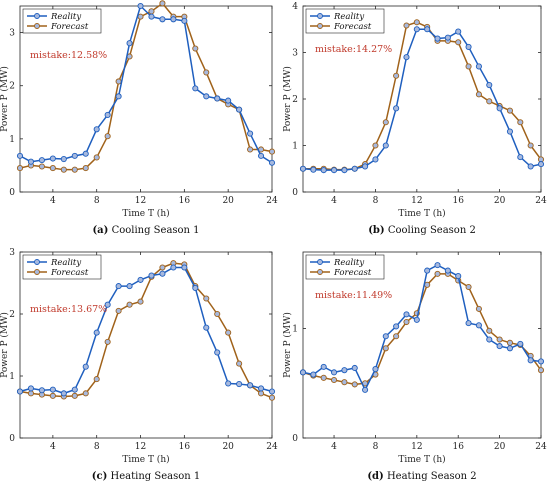 This screenshot has height=484, width=550. What do you see at coordinates (295, 439) in the screenshot?
I see `y-tick-label: 0` at bounding box center [295, 439].